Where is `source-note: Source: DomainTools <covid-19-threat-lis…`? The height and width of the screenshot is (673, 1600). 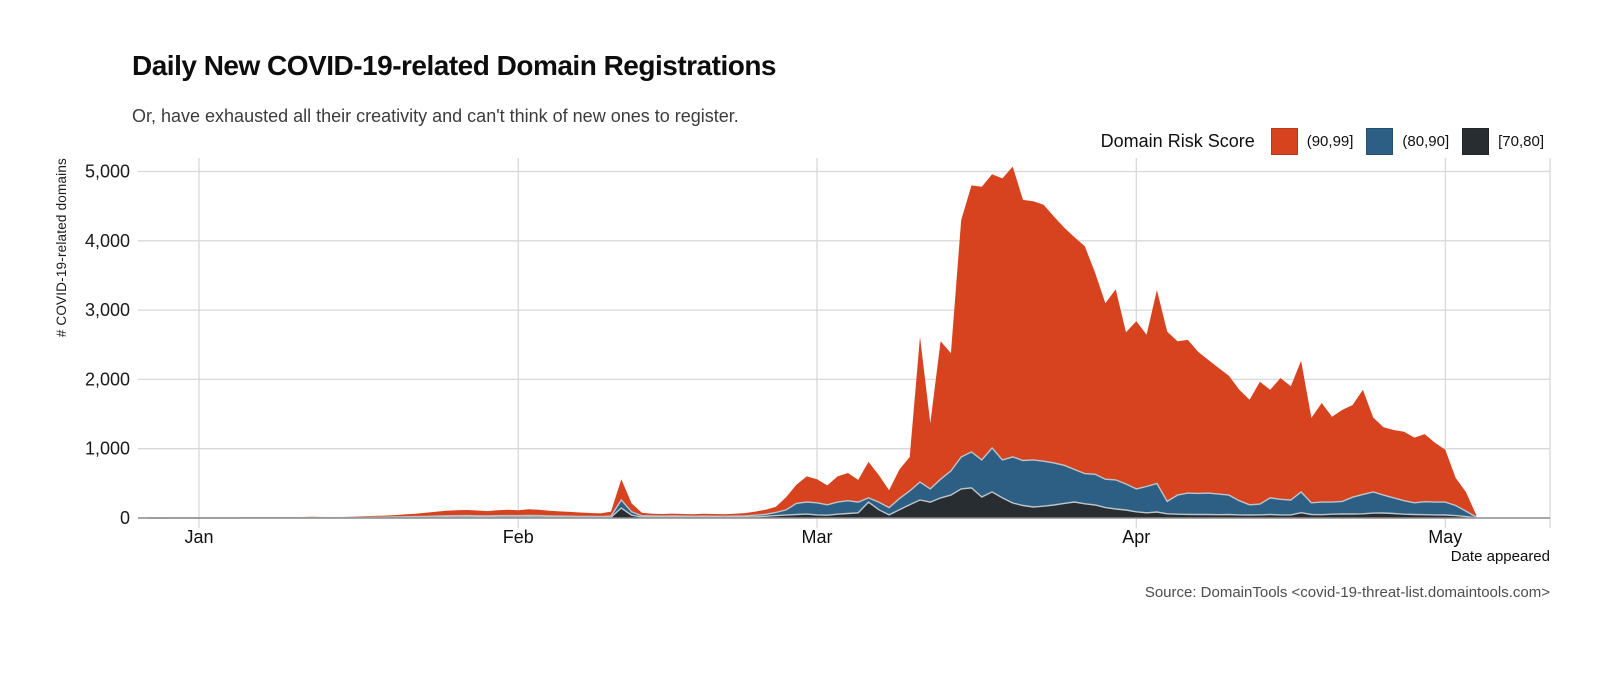
source-note: Source: DomainTools <covid-19-threat-lis… is located at coordinates (1347, 592).